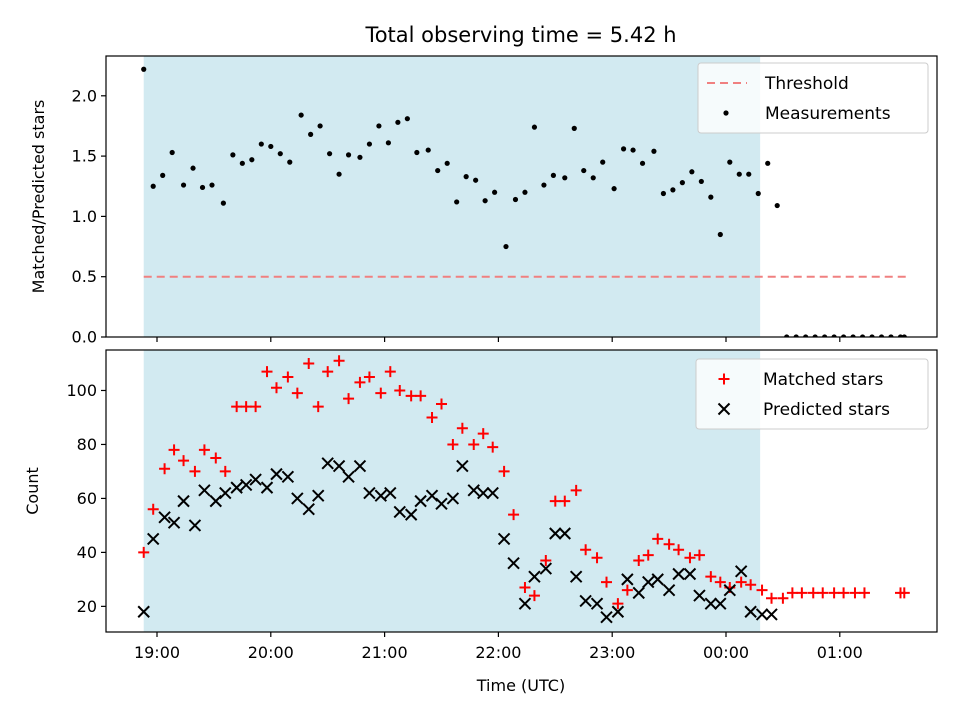  I want to click on y-tick-label: 1.5, so click(84, 156).